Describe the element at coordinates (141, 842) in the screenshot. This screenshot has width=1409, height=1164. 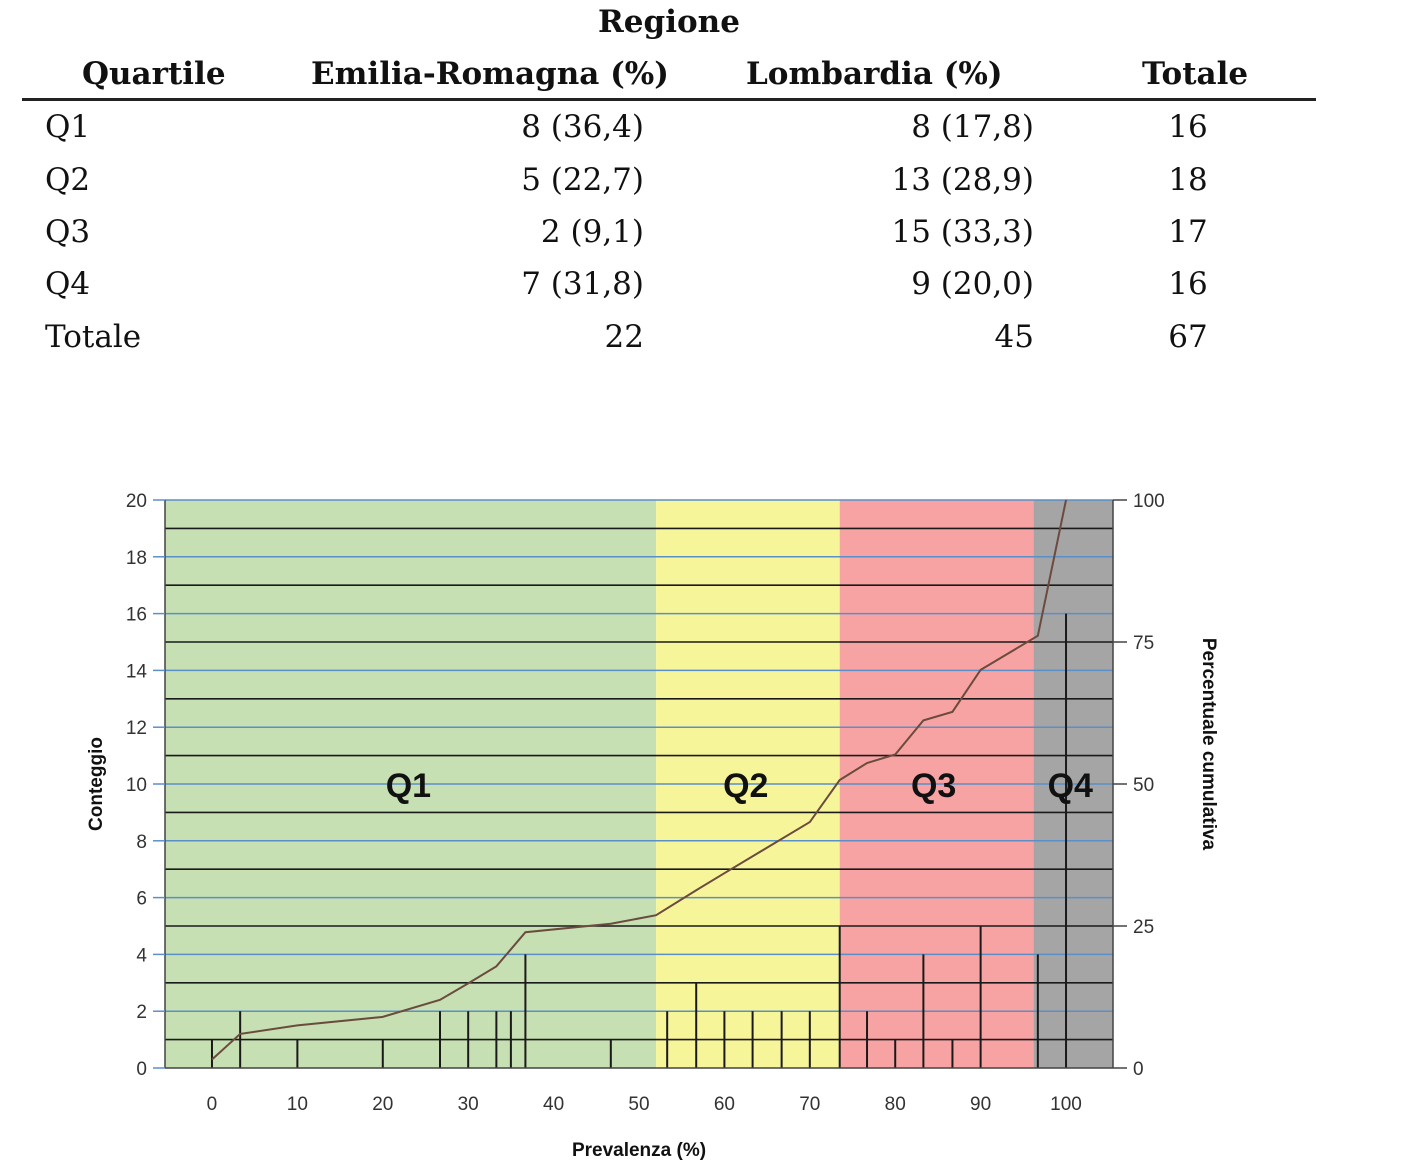
I see `y-tick-label: 8` at that location.